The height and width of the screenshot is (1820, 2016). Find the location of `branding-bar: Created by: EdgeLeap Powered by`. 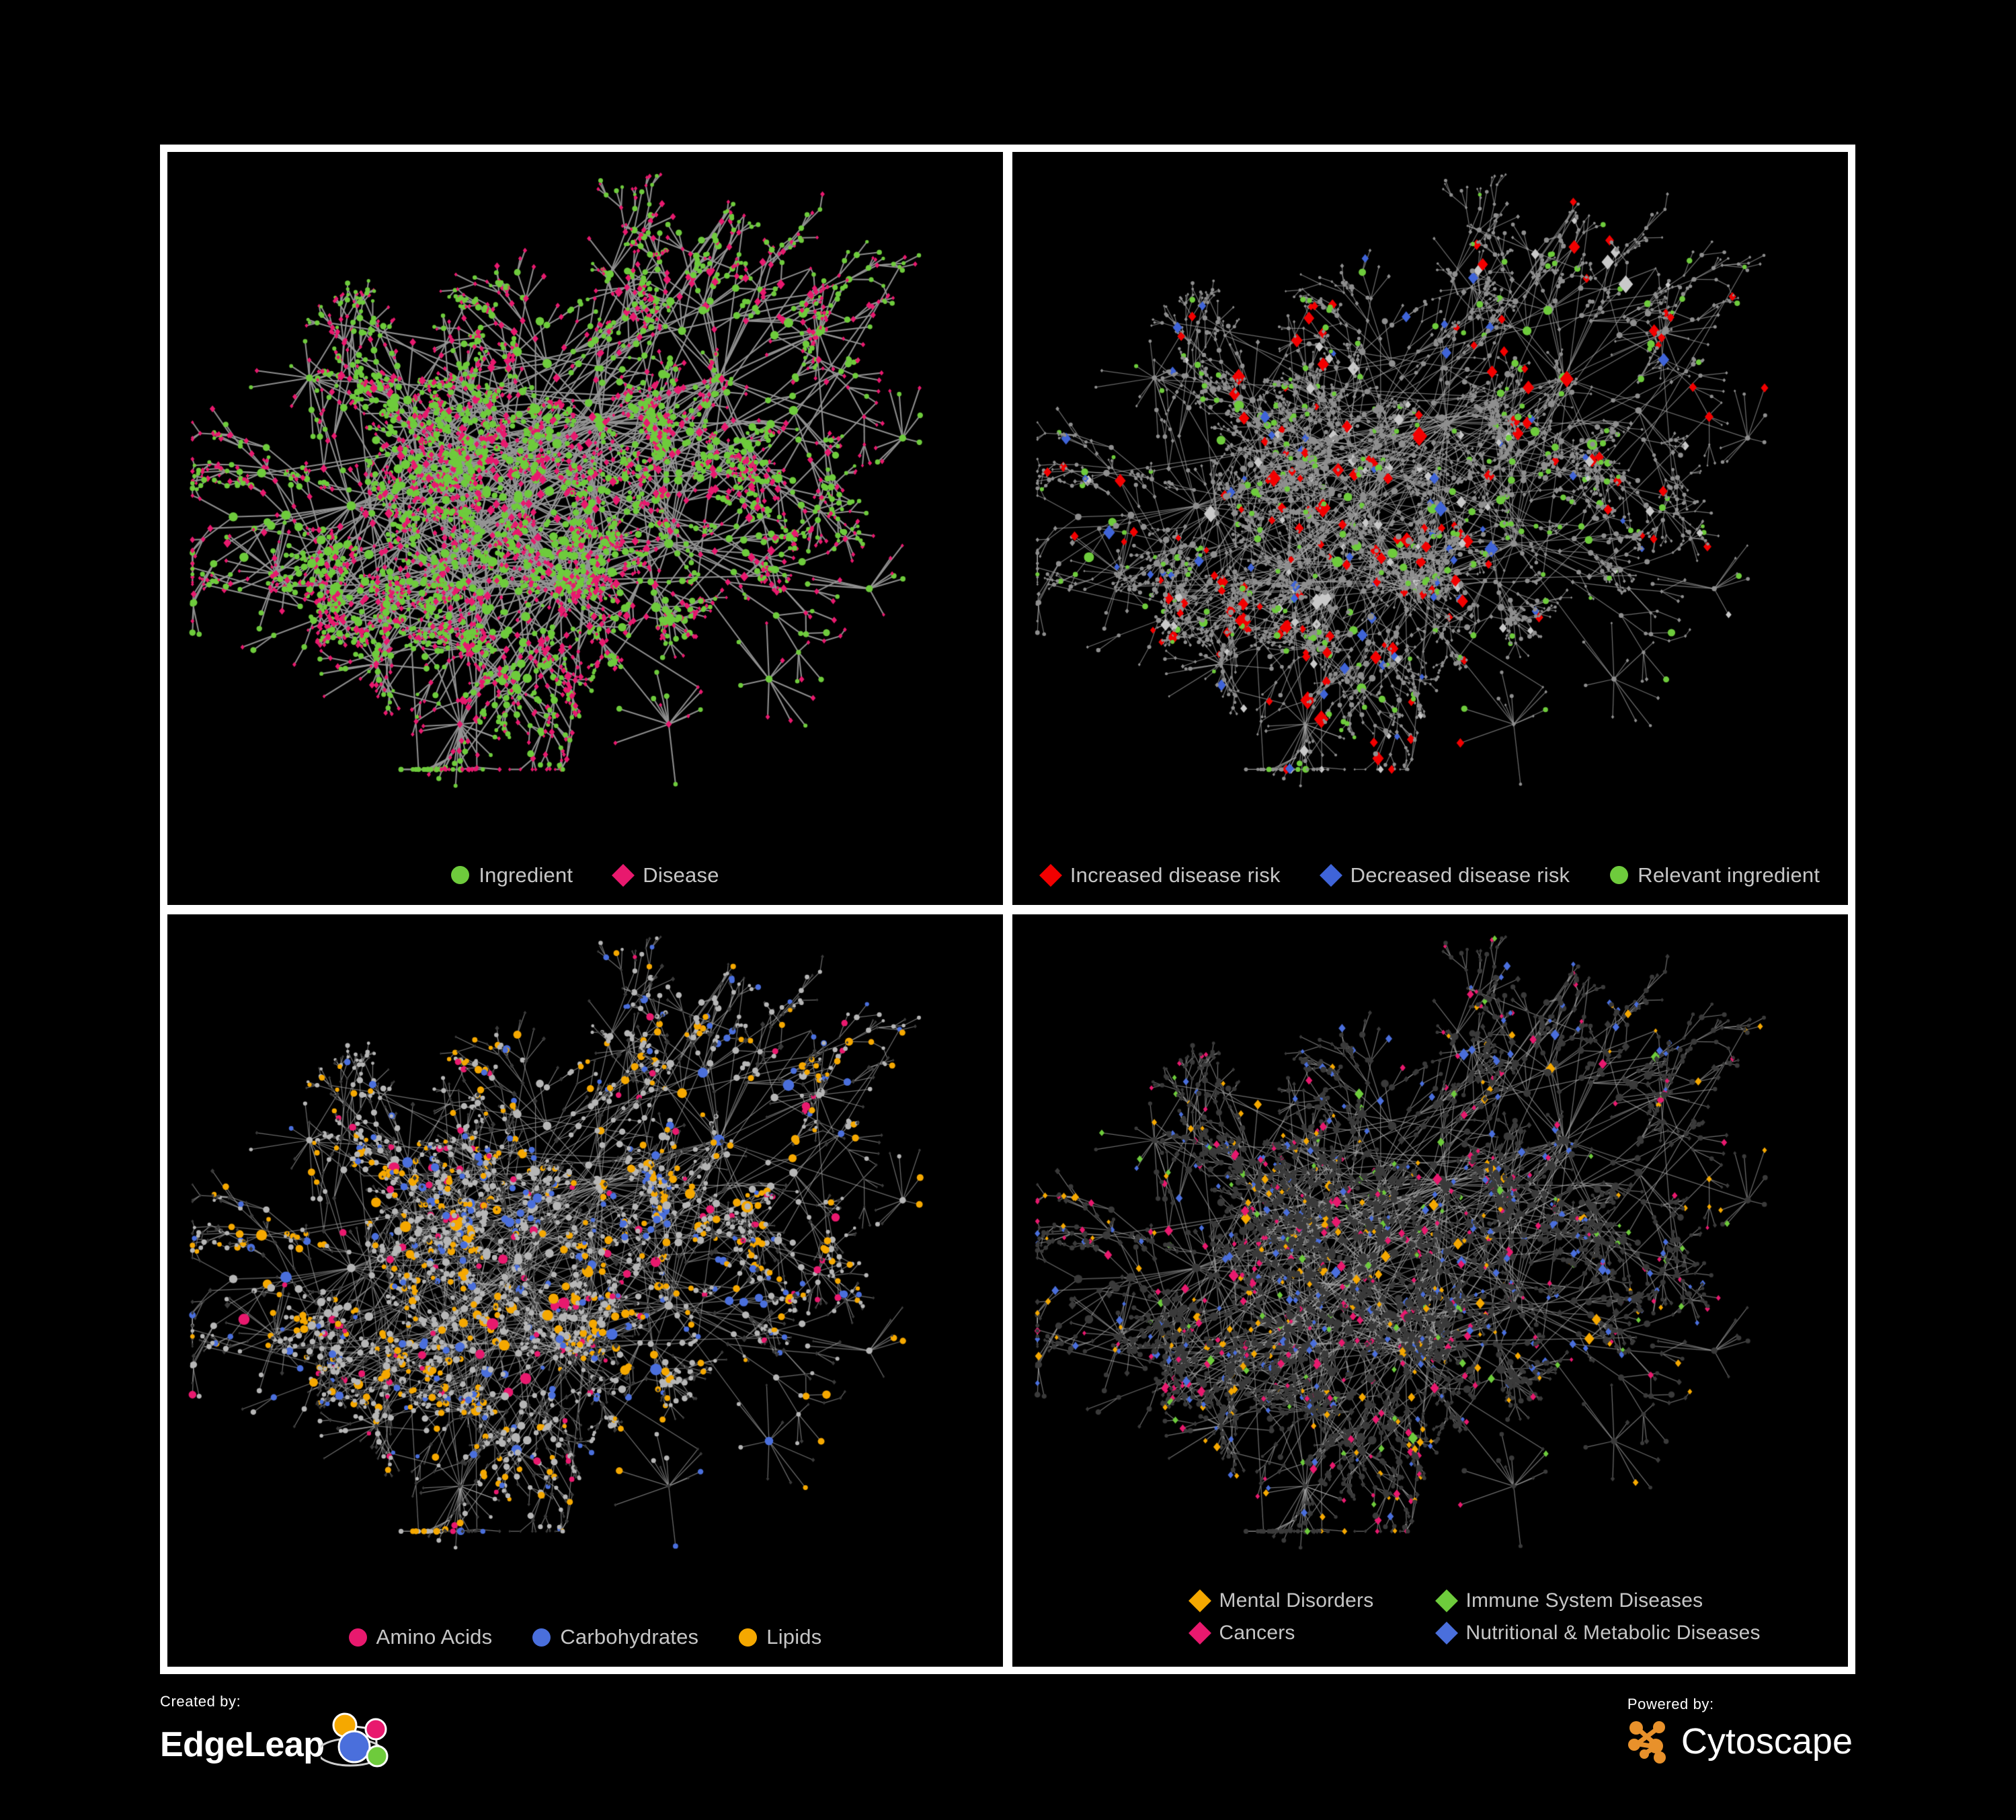

branding-bar: Created by: EdgeLeap Powered by is located at coordinates (1007, 1745).